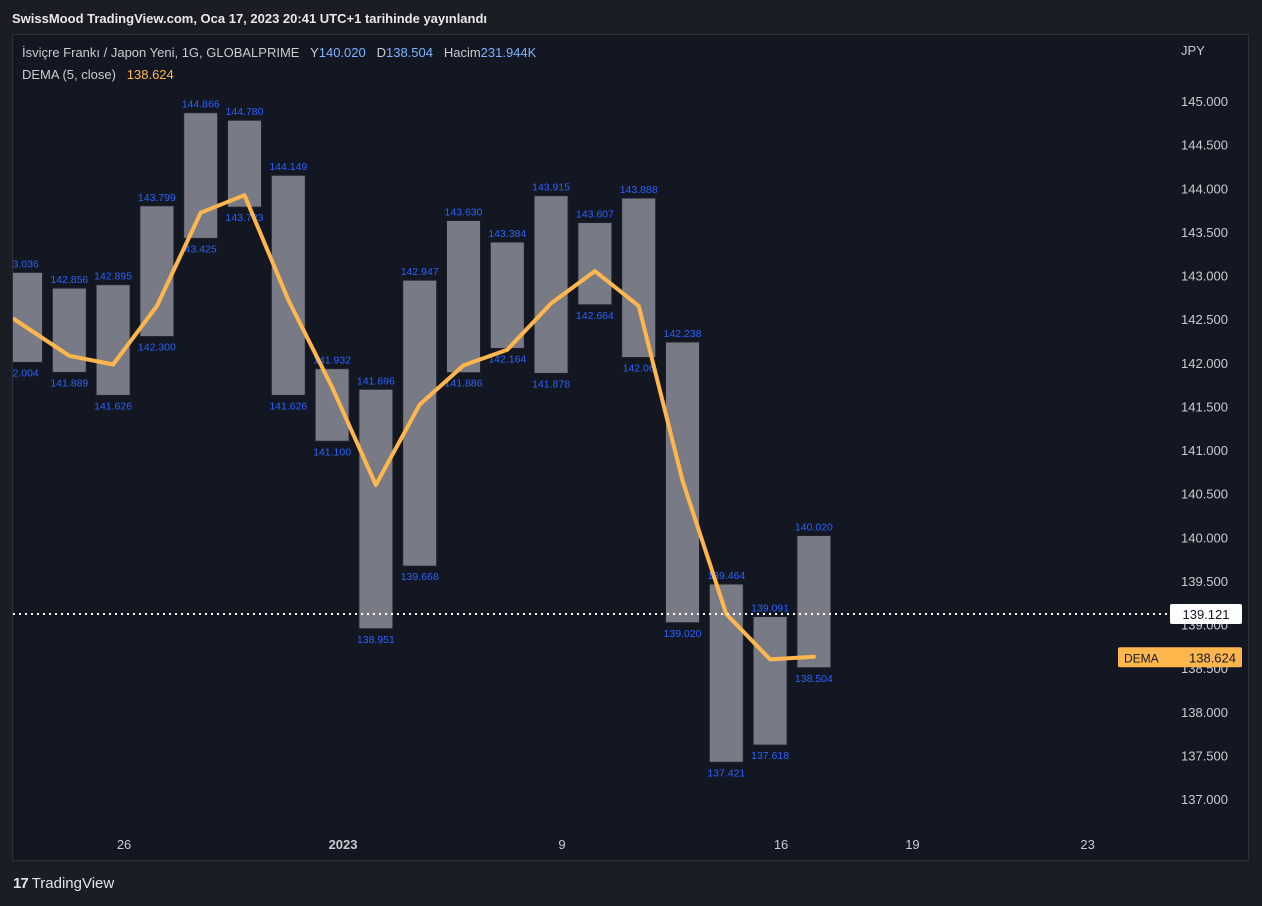  What do you see at coordinates (343, 844) in the screenshot?
I see `x-tick-label: 2023` at bounding box center [343, 844].